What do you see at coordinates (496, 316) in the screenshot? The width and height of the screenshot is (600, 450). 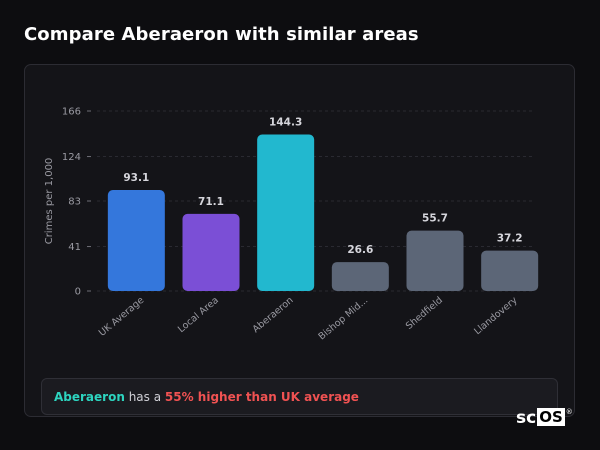 I see `x-tick-label: Llandovery` at bounding box center [496, 316].